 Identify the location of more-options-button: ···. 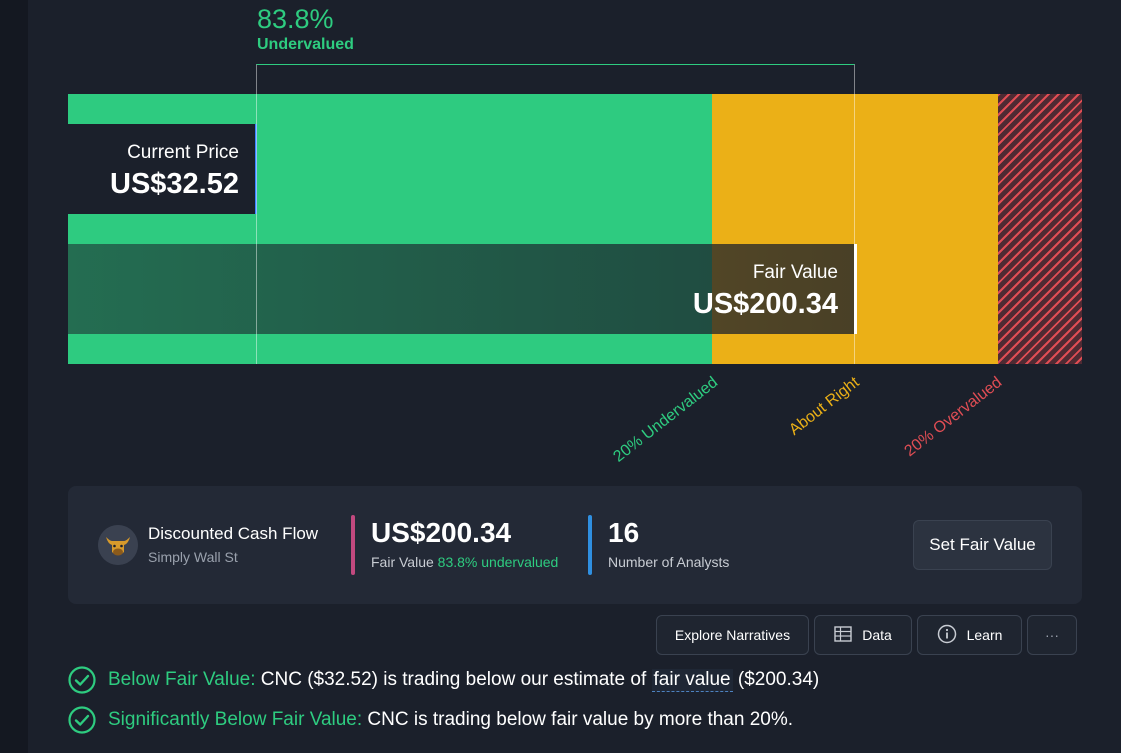
(1052, 635).